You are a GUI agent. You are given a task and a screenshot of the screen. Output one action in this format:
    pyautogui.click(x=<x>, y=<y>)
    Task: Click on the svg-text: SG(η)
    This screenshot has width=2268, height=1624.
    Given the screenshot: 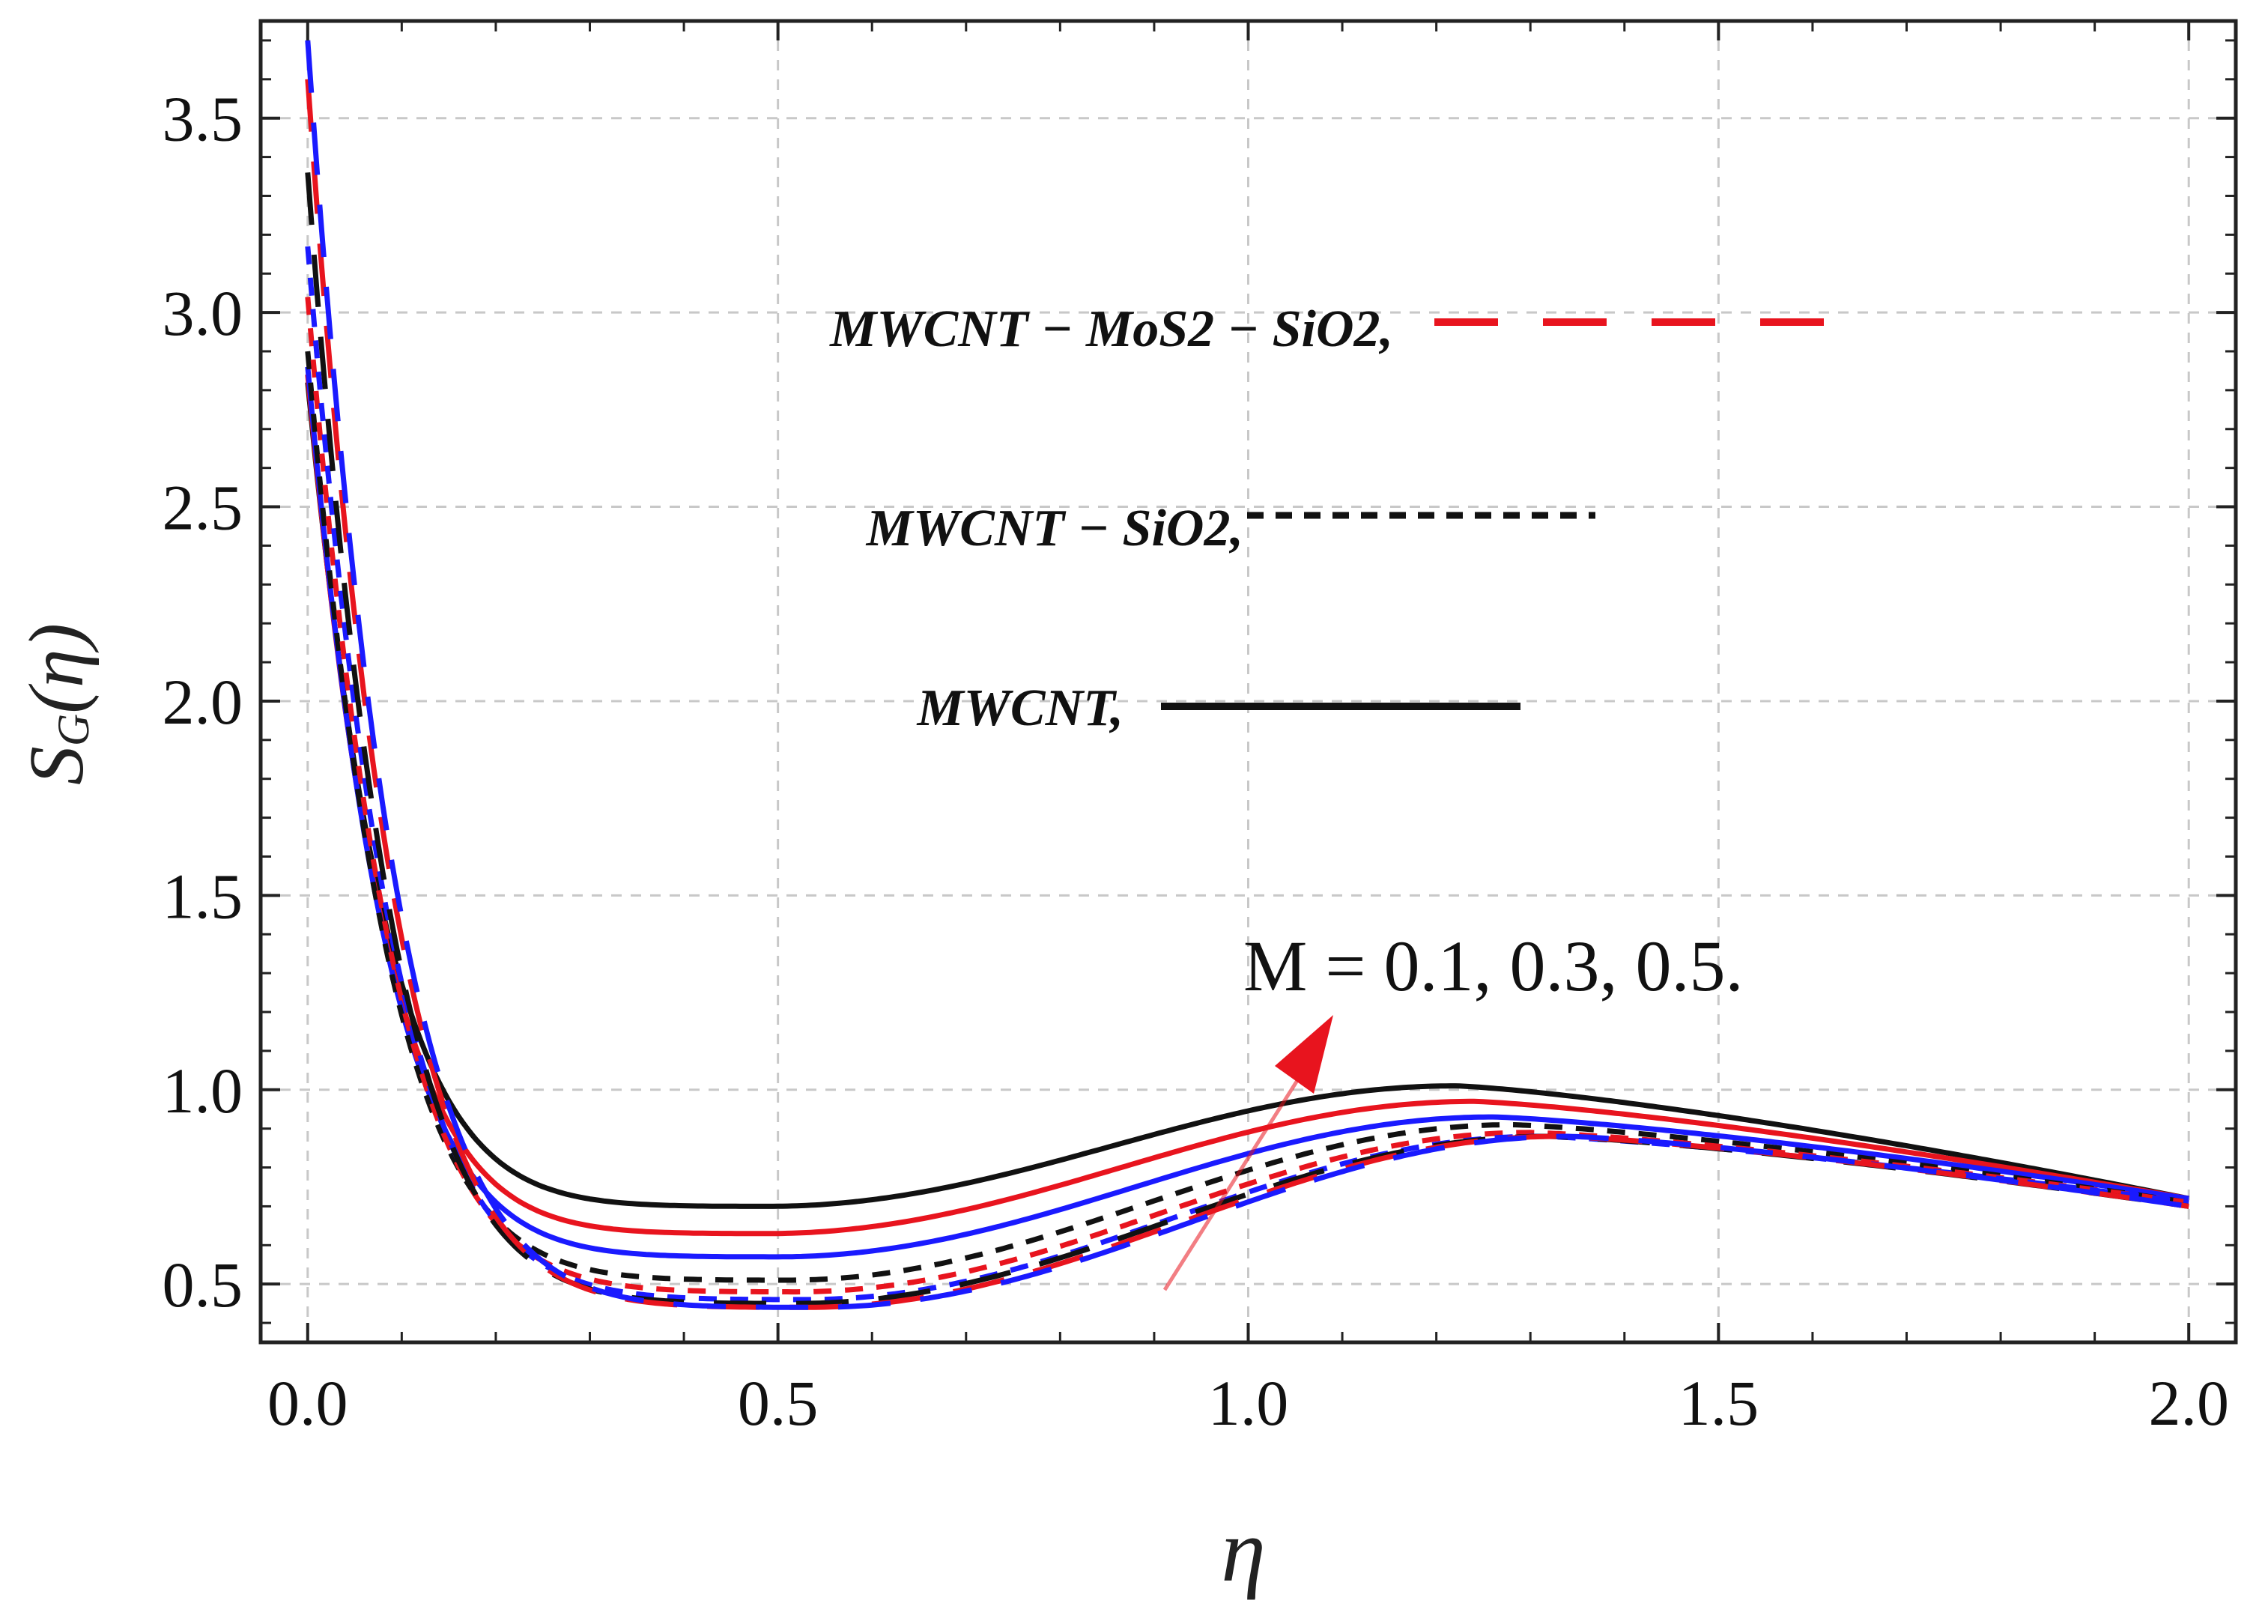 What is the action you would take?
    pyautogui.click(x=56, y=704)
    